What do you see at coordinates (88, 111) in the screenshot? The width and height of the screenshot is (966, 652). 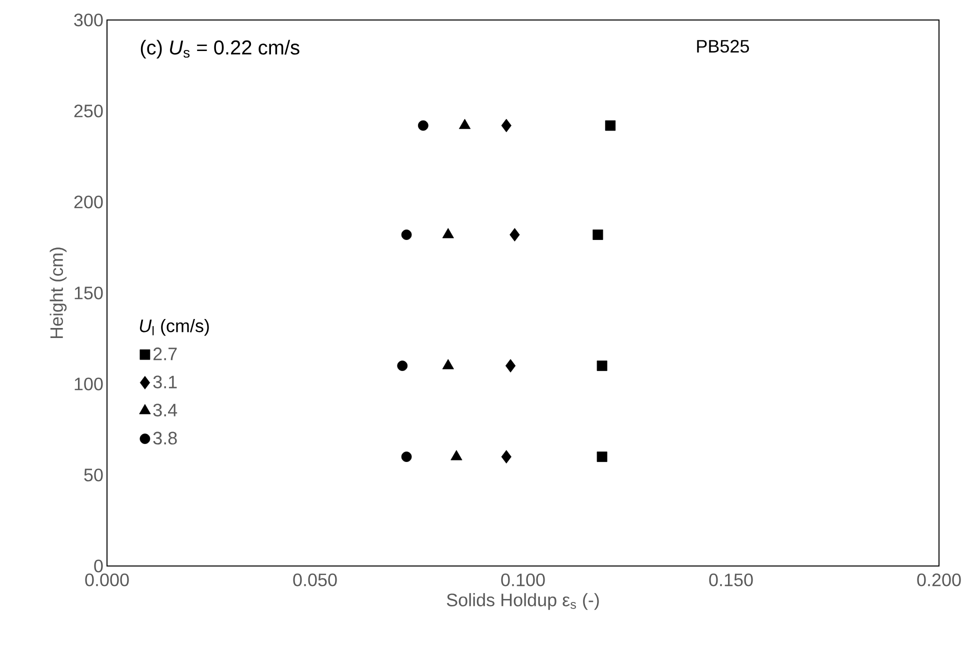 I see `y-tick-label: 250` at bounding box center [88, 111].